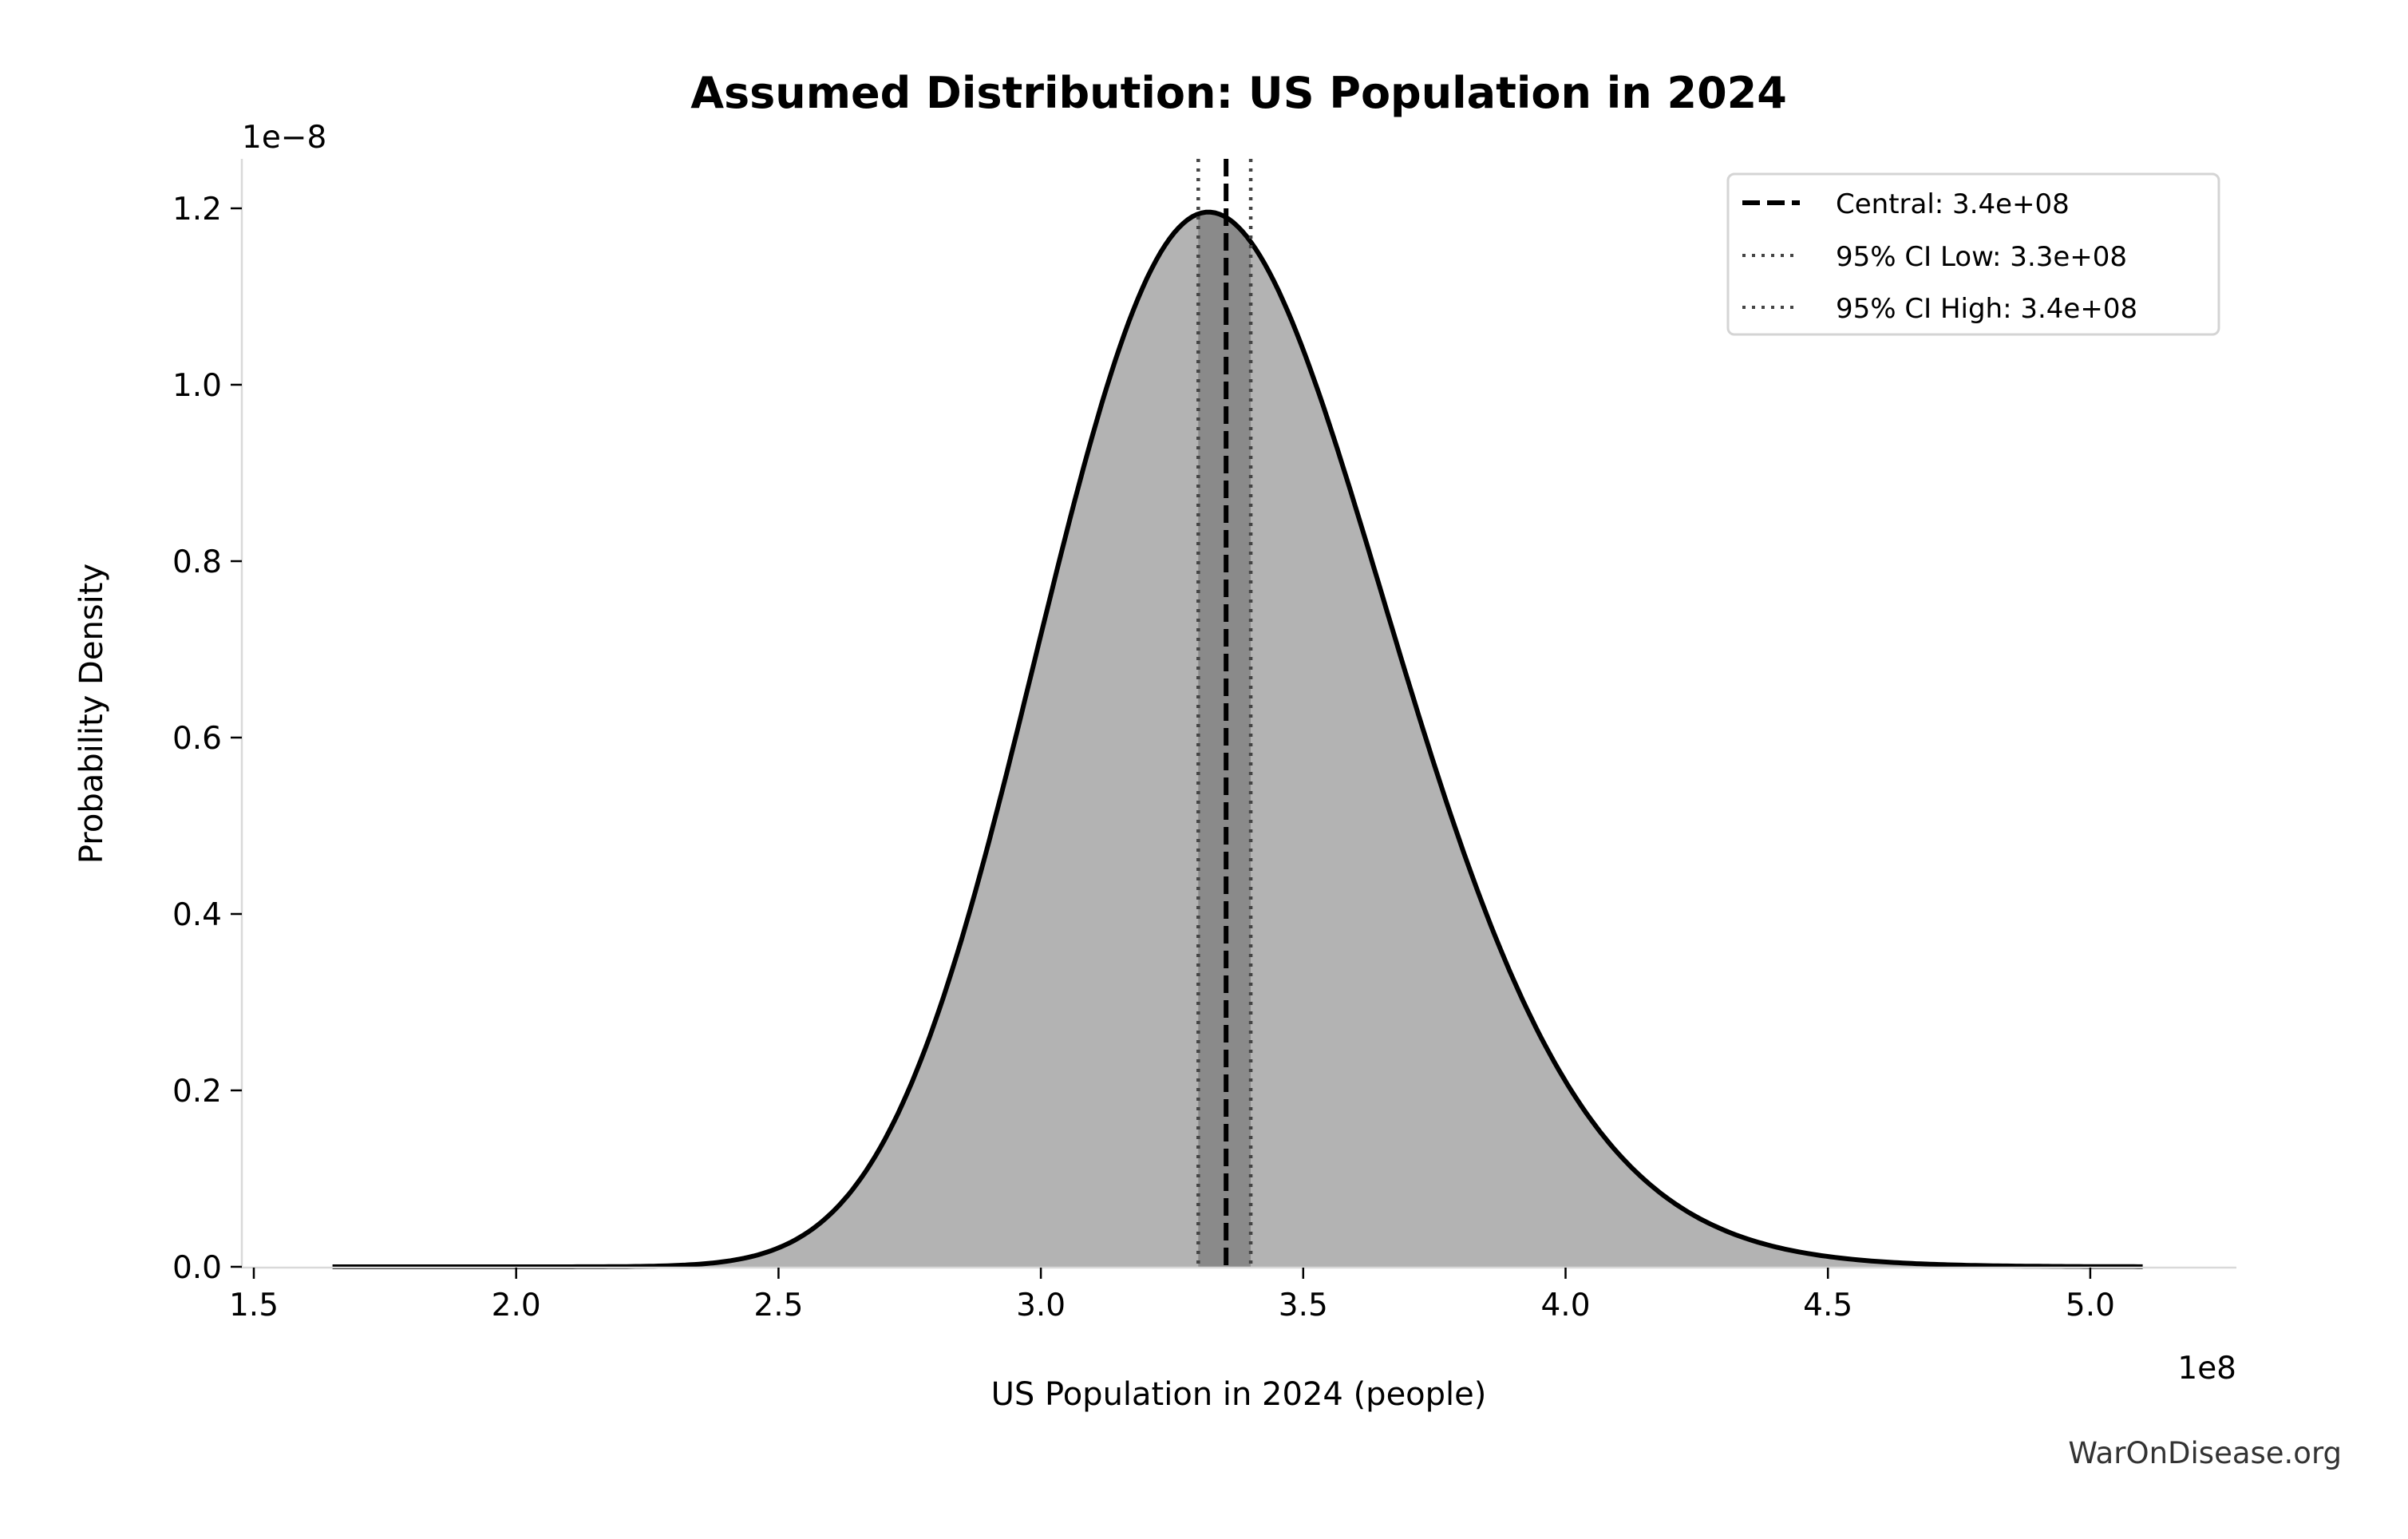 The height and width of the screenshot is (1539, 2408). What do you see at coordinates (1041, 1305) in the screenshot?
I see `x-tick-label: 3.0` at bounding box center [1041, 1305].